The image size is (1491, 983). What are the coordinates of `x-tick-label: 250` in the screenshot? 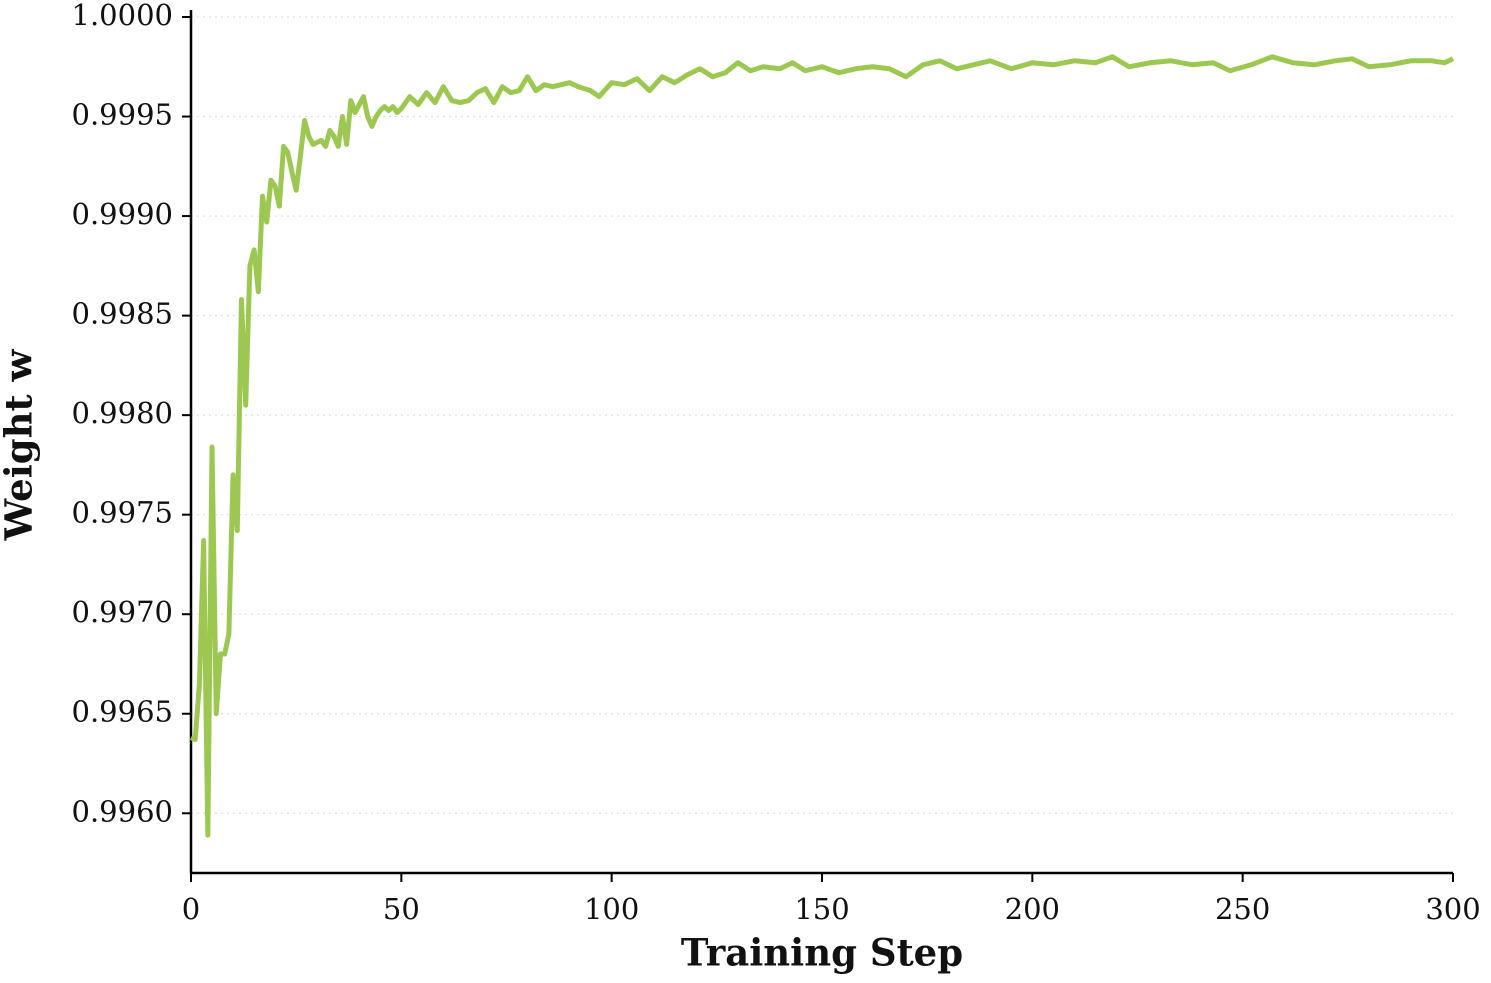 It's located at (1242, 909).